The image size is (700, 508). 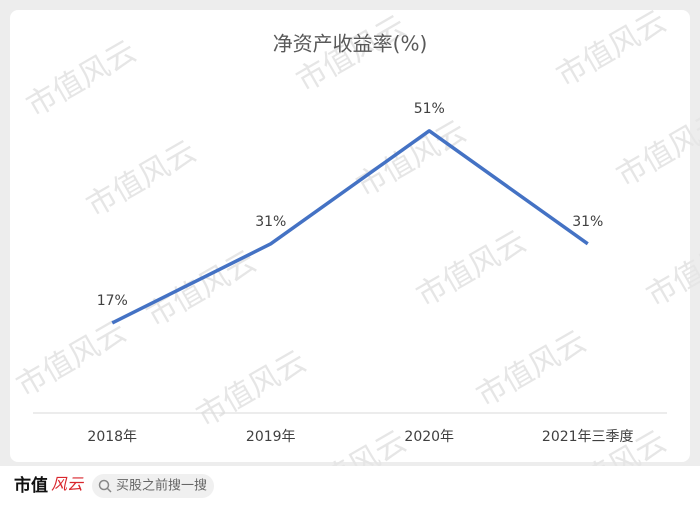 What do you see at coordinates (429, 437) in the screenshot?
I see `x-tick-label: 2020年` at bounding box center [429, 437].